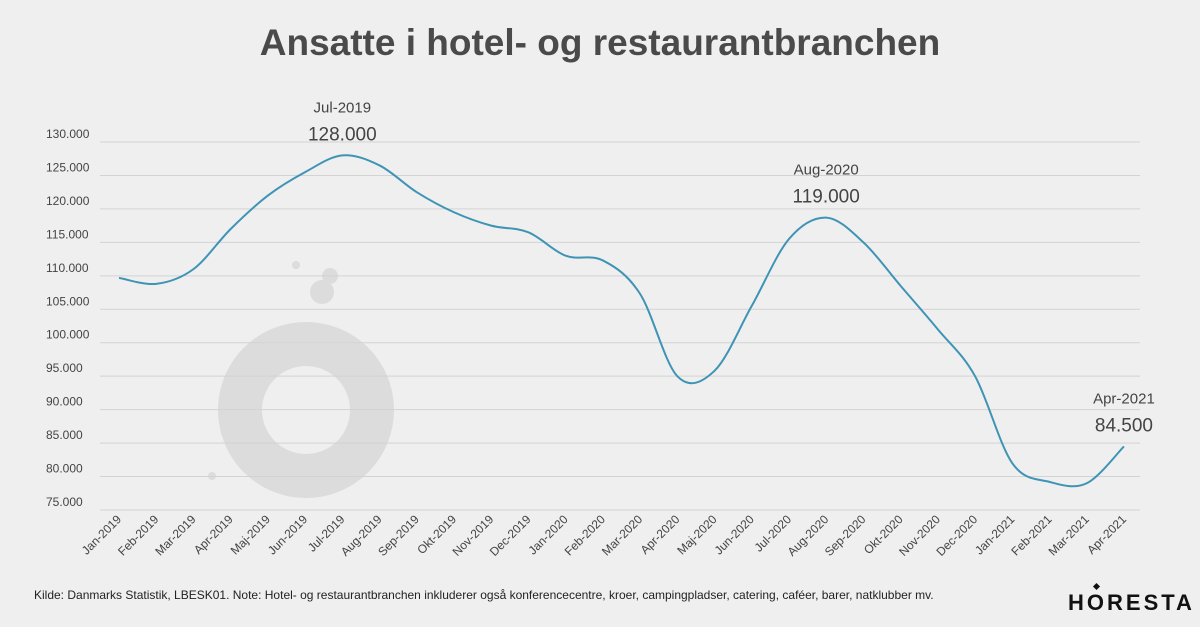 The image size is (1200, 627). I want to click on y-tick-label: 100.000, so click(68, 335).